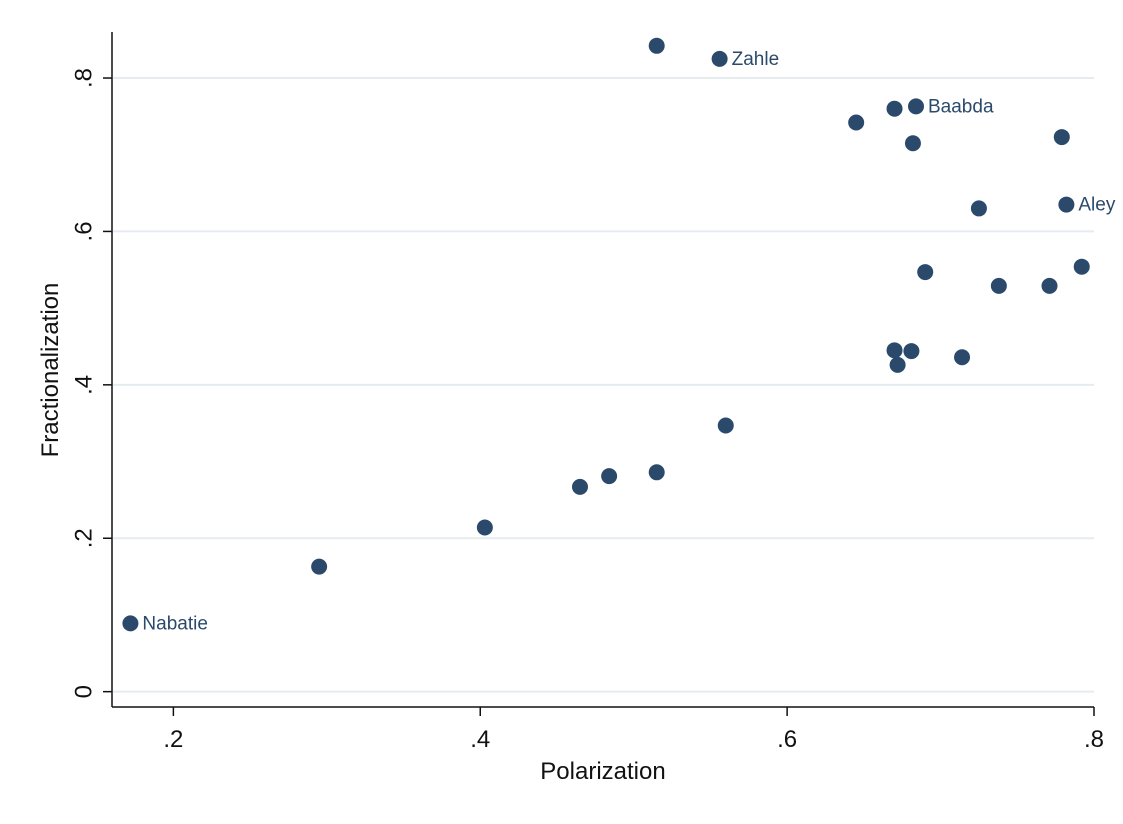 This screenshot has width=1123, height=824. I want to click on y-tick-label: .2, so click(84, 538).